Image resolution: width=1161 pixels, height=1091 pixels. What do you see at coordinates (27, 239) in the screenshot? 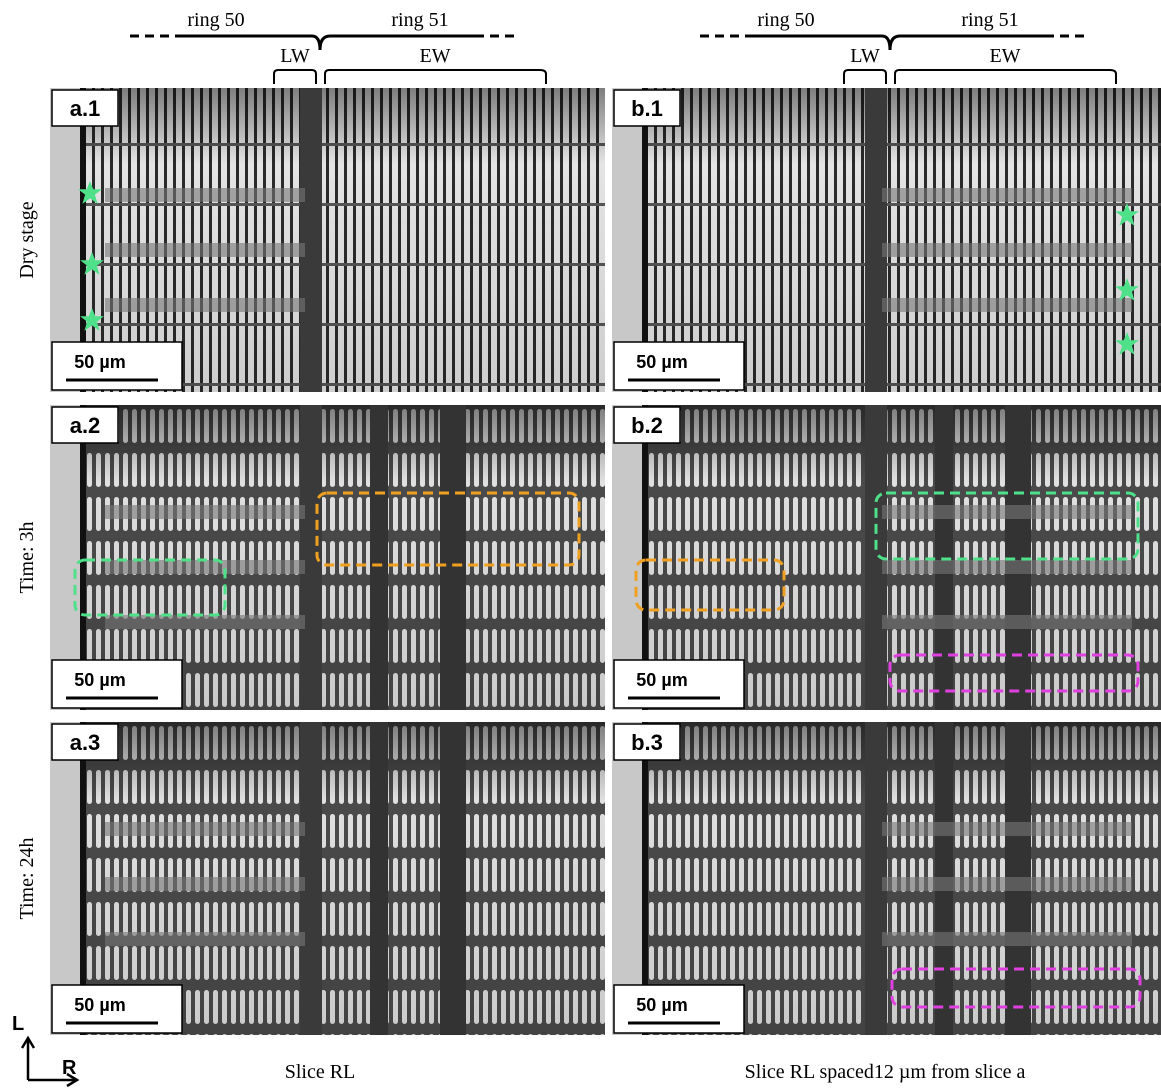
I see `row-label: Dry stage` at bounding box center [27, 239].